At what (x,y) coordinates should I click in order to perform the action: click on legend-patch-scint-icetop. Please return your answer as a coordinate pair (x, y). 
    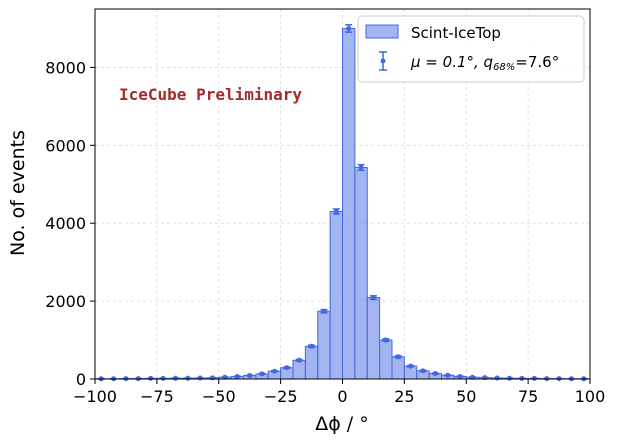
    Looking at the image, I should click on (382, 31).